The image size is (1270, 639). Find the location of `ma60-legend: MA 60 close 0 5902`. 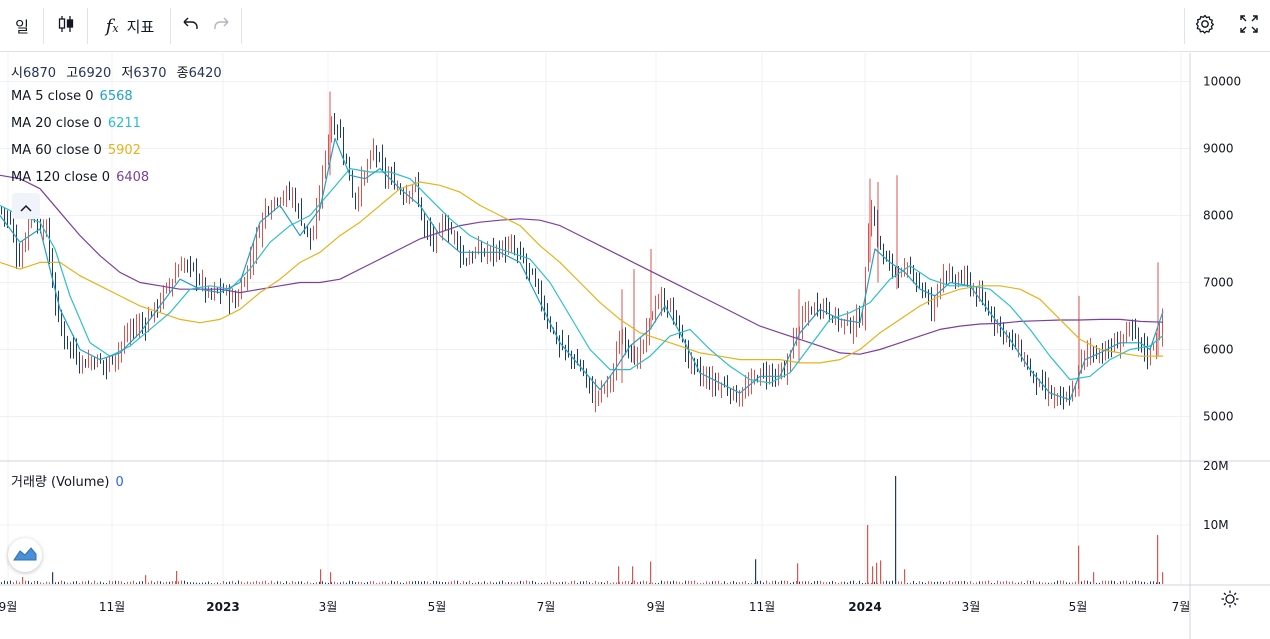

ma60-legend: MA 60 close 0 5902 is located at coordinates (76, 150).